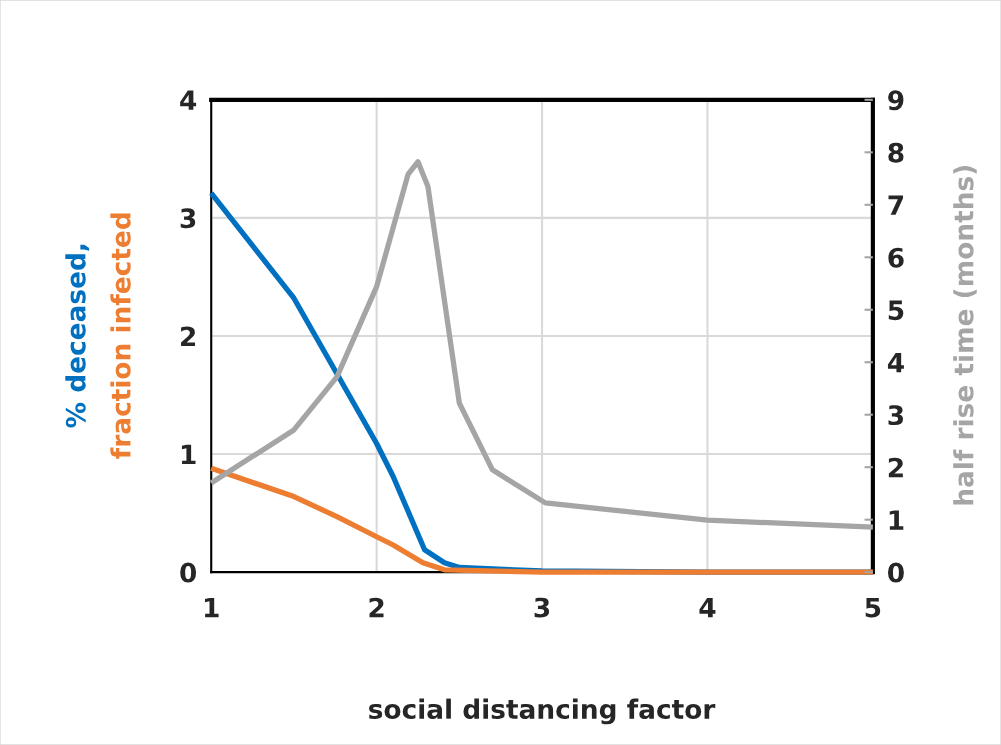 Image resolution: width=1001 pixels, height=745 pixels. What do you see at coordinates (707, 607) in the screenshot?
I see `x-tick-label: 4` at bounding box center [707, 607].